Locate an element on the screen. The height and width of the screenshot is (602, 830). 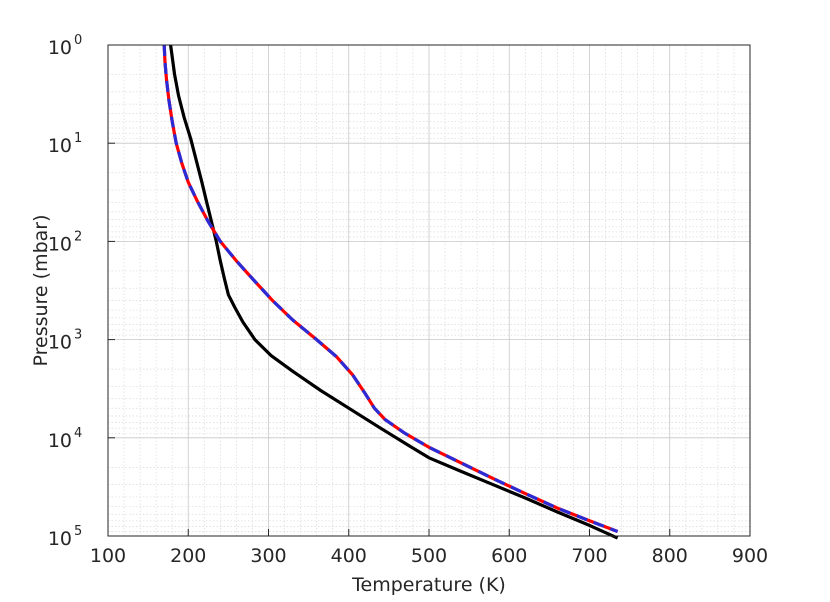
x-tick-label: 200 is located at coordinates (188, 556).